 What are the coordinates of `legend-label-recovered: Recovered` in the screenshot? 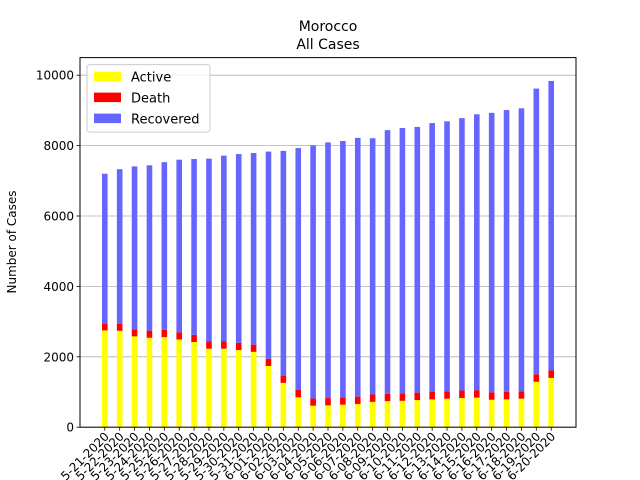 It's located at (165, 120).